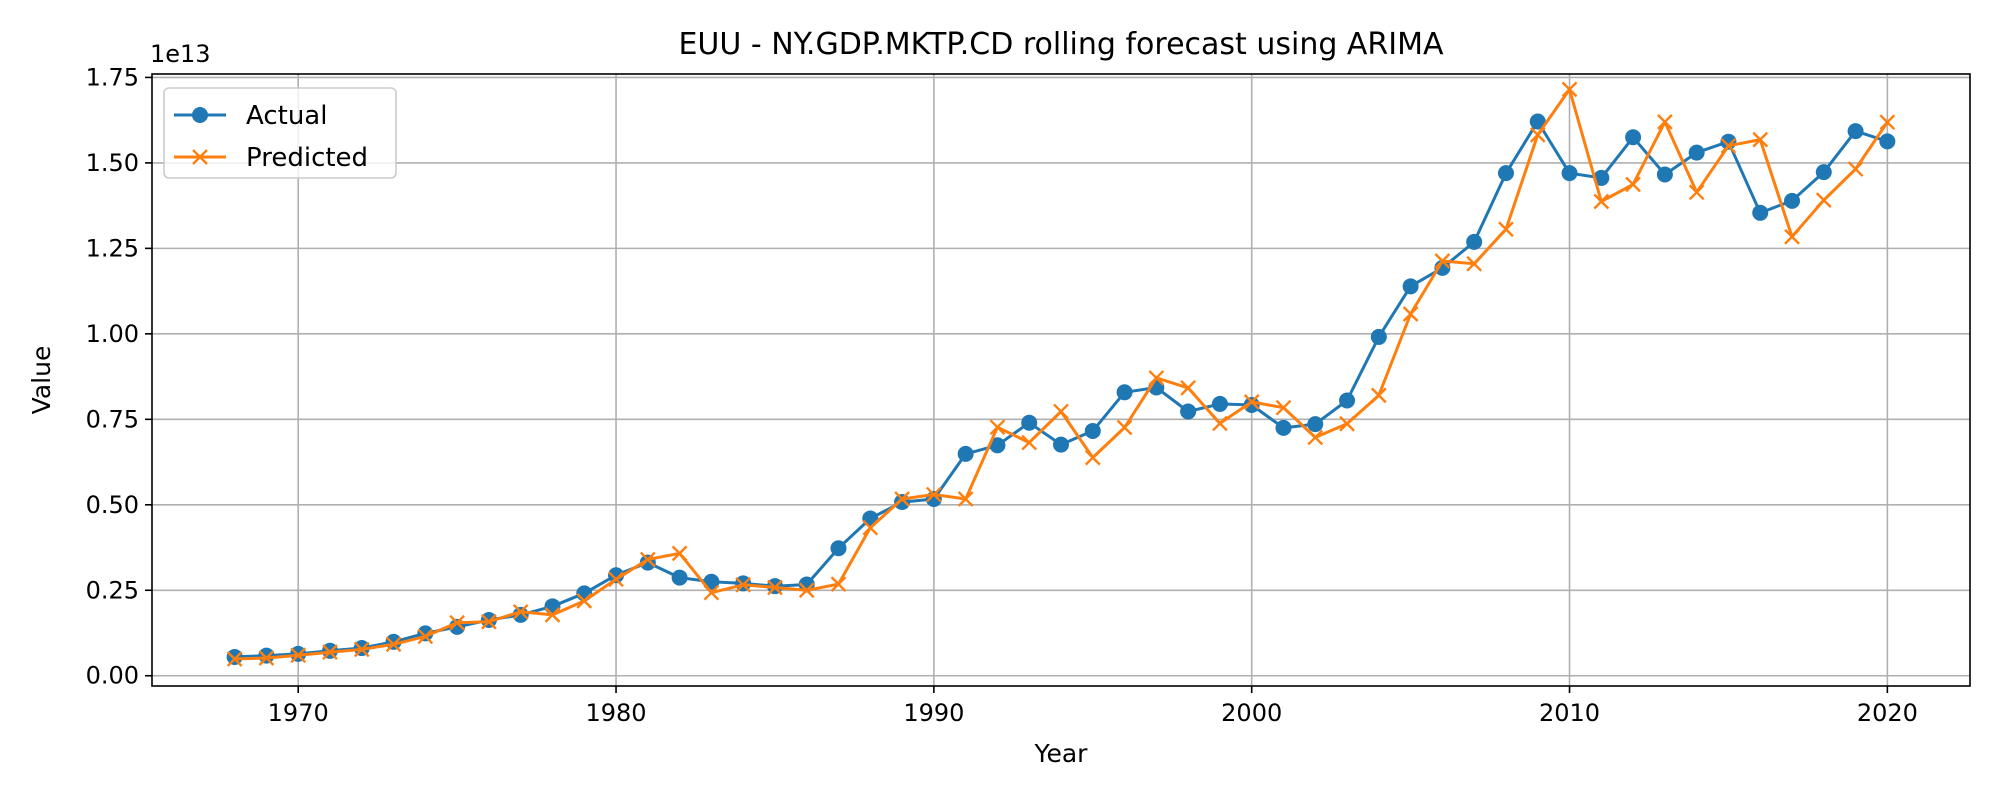 The height and width of the screenshot is (800, 2000). Describe the element at coordinates (112, 419) in the screenshot. I see `y-tick-label: 0.75` at that location.